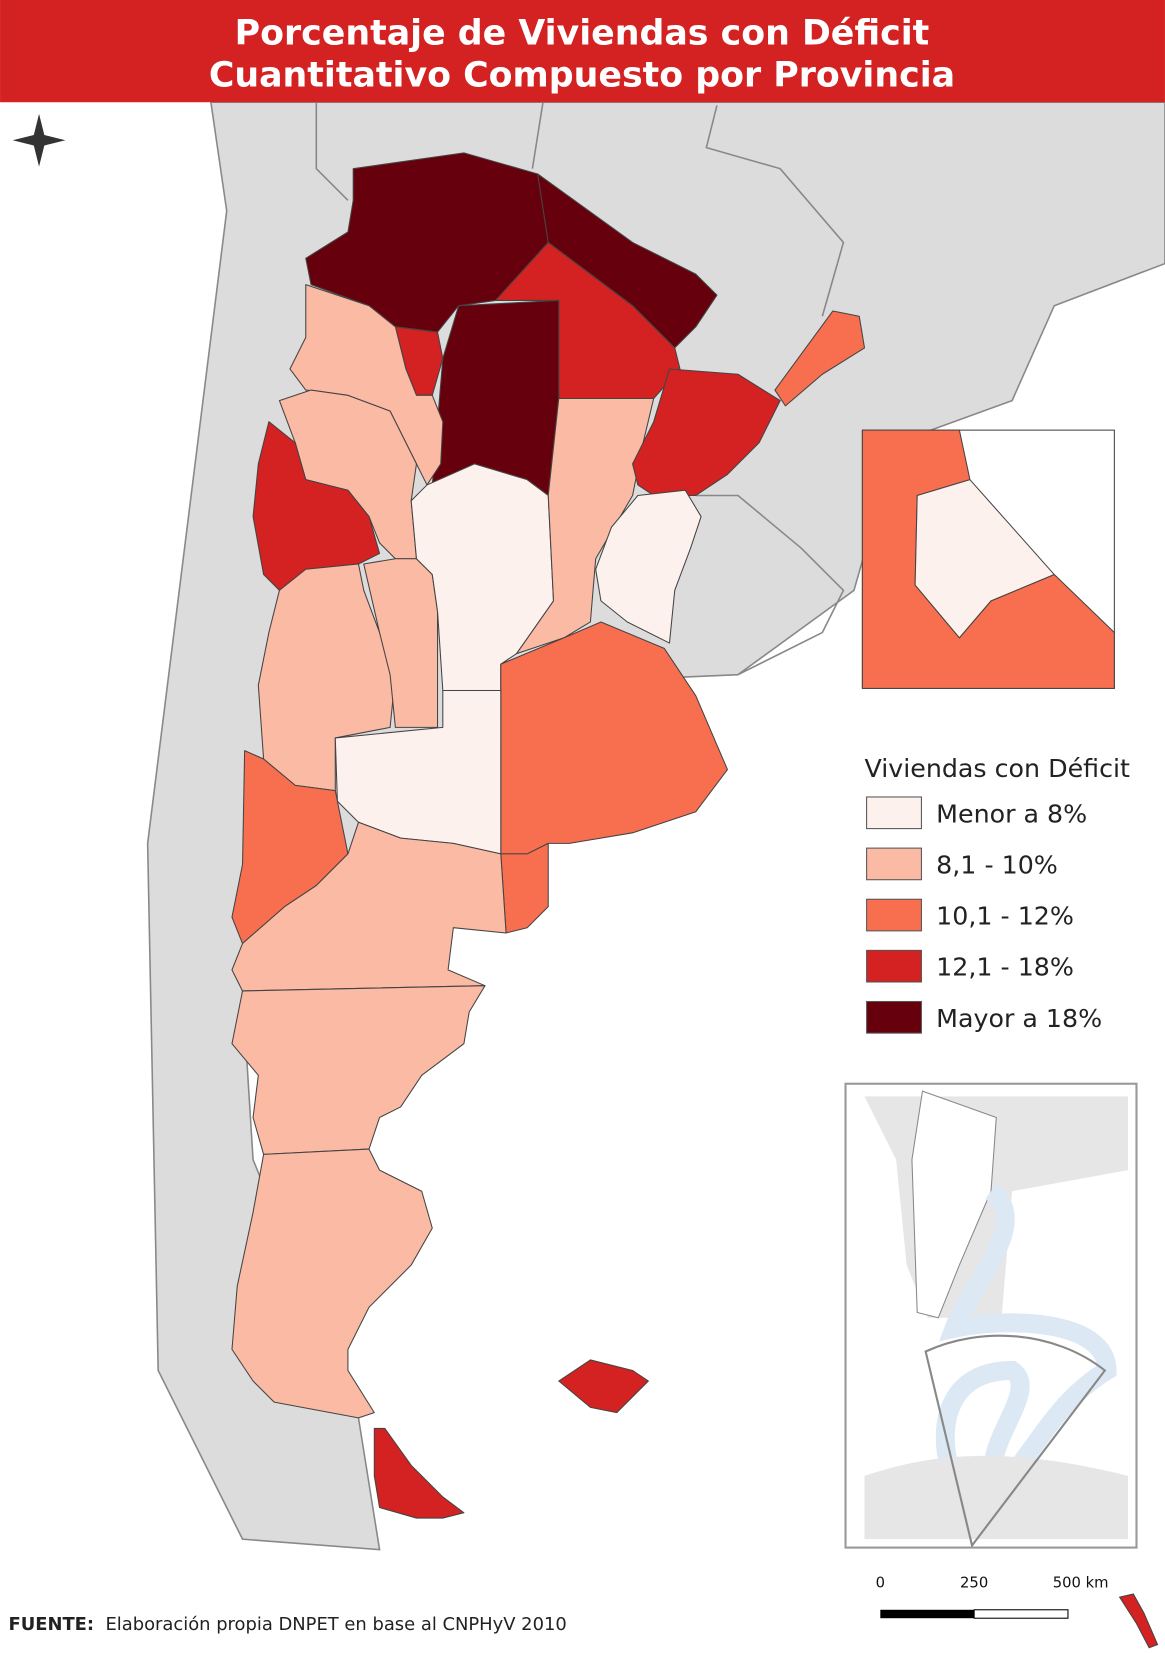 The height and width of the screenshot is (1653, 1165). I want to click on caba-inset, so click(988, 559).